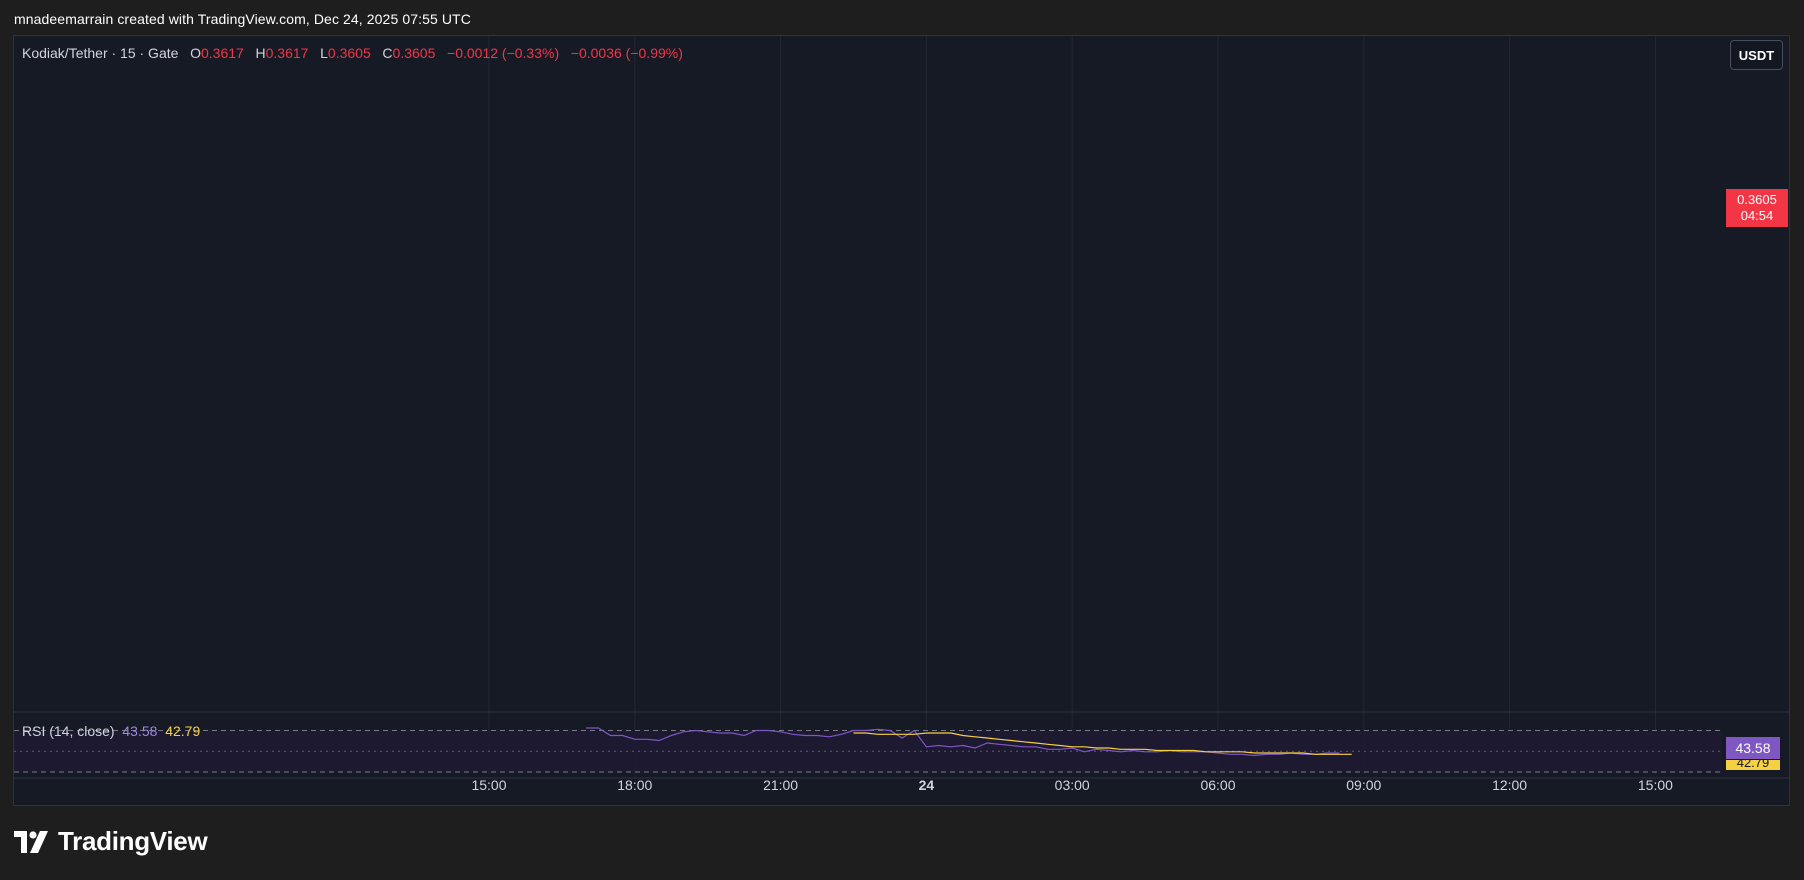  What do you see at coordinates (260, 53) in the screenshot?
I see `high-label: H` at bounding box center [260, 53].